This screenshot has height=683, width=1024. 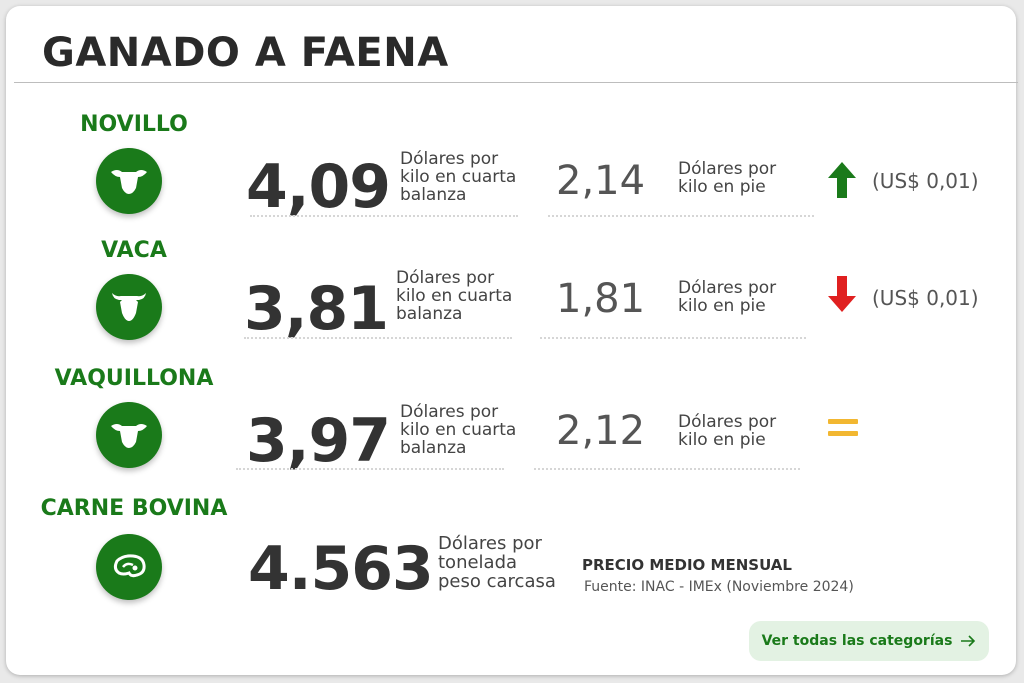 What do you see at coordinates (601, 181) in the screenshot?
I see `novillo-price-pie: 2,14` at bounding box center [601, 181].